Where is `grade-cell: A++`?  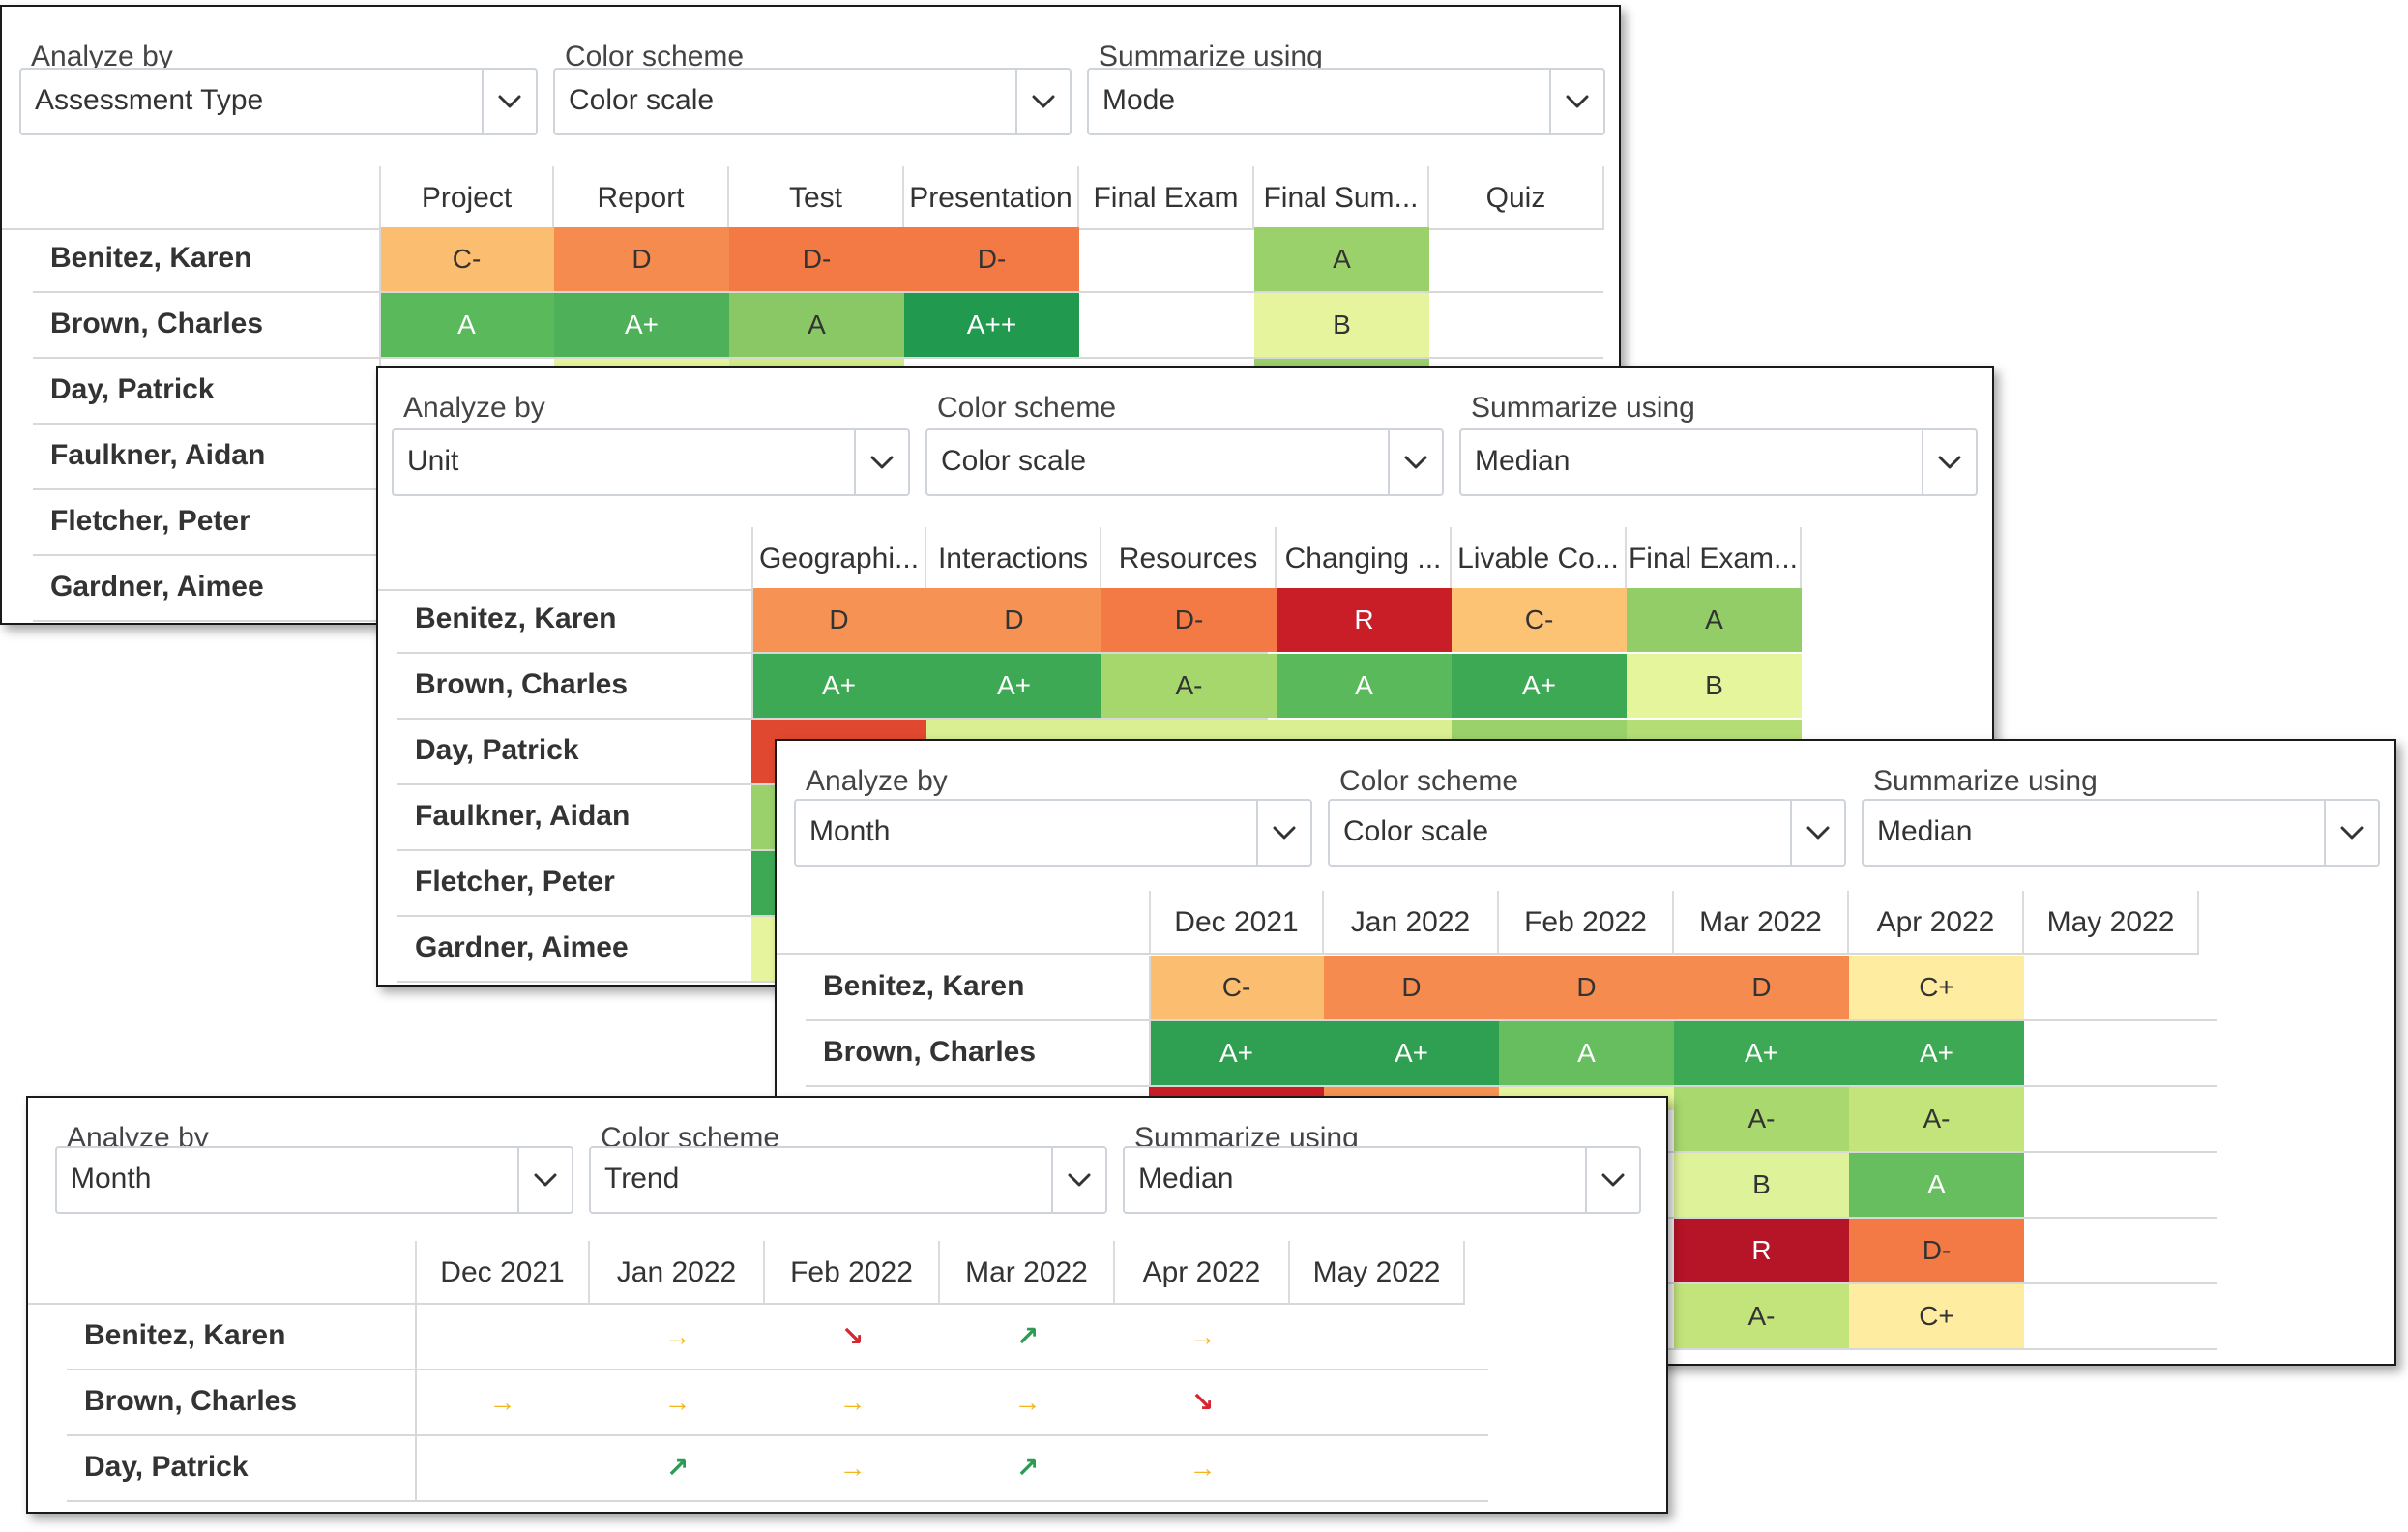
grade-cell: A++ is located at coordinates (992, 325).